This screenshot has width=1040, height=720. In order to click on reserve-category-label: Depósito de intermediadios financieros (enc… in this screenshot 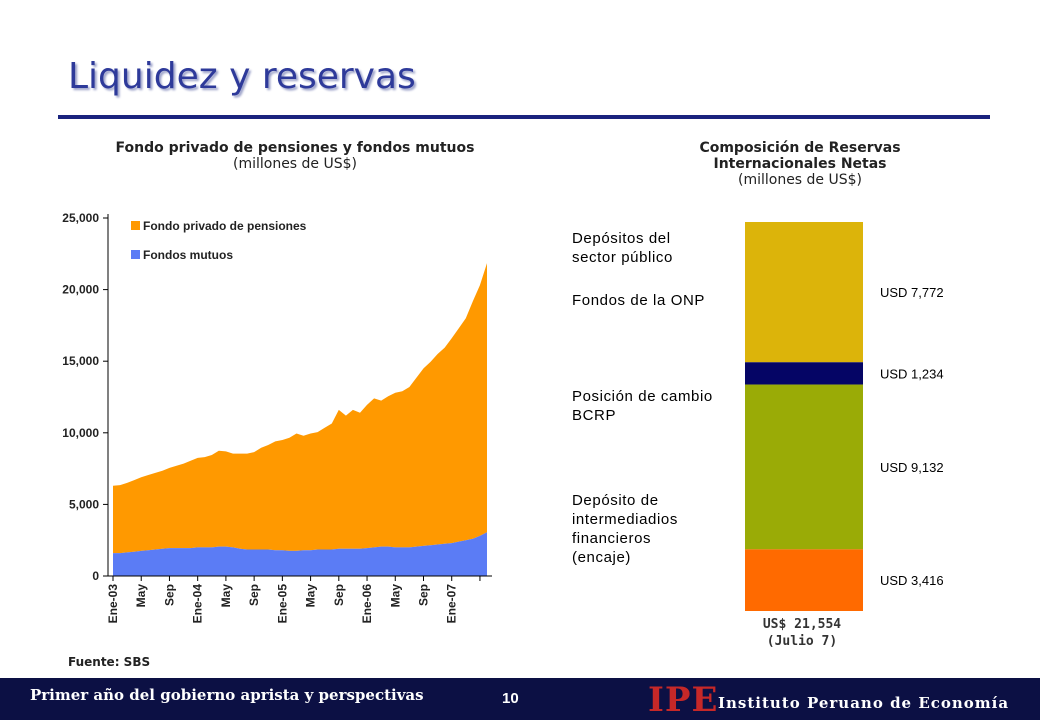, I will do `click(625, 529)`.